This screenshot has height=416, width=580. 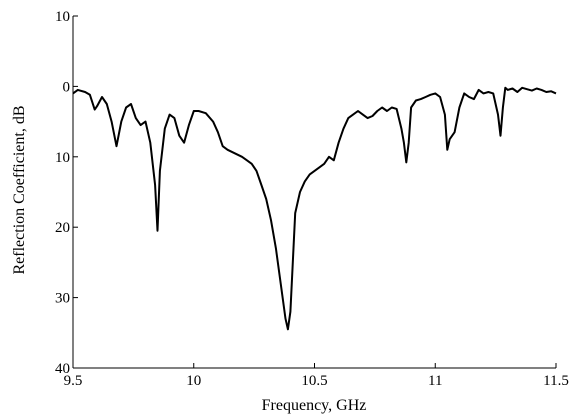 I want to click on y-axis-ticks: 10 0 10 20 30 40, so click(x=66, y=193).